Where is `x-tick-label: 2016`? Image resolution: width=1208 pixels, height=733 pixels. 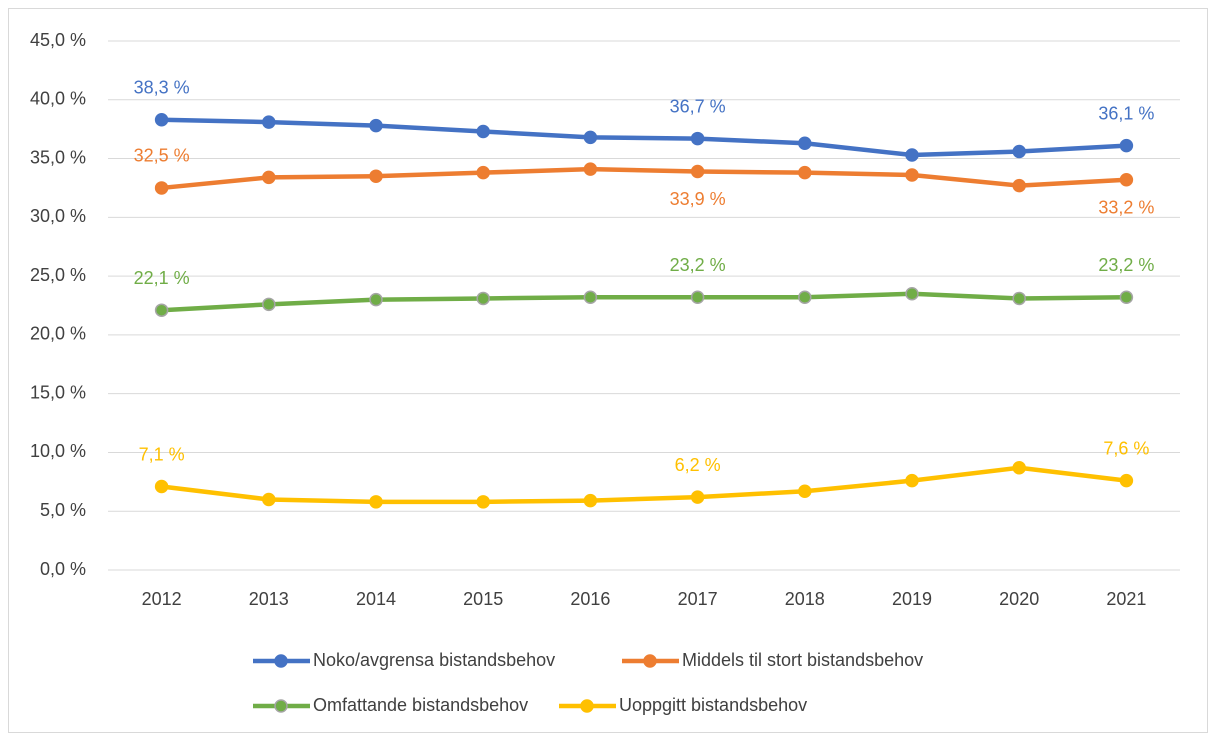
x-tick-label: 2016 is located at coordinates (590, 599).